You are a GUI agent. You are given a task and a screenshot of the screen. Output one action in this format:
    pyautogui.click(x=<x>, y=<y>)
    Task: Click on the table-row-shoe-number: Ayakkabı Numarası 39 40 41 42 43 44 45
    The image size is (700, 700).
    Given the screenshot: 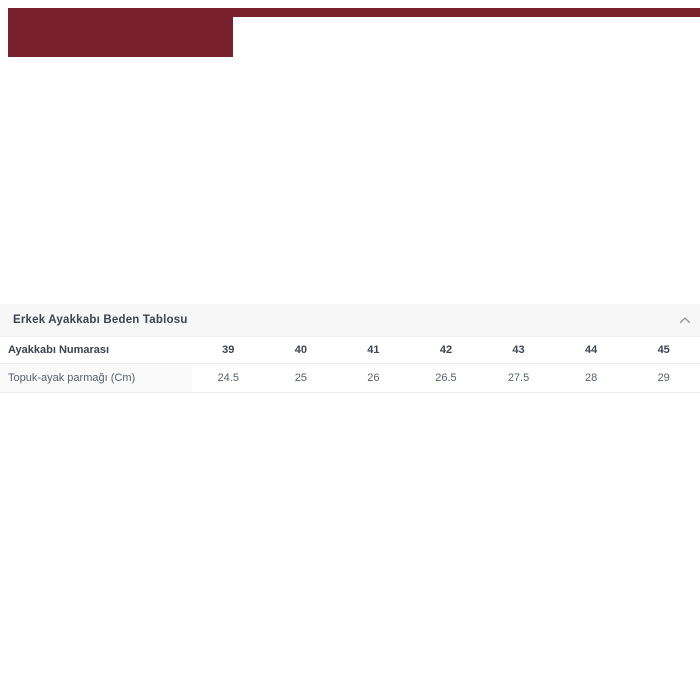 What is the action you would take?
    pyautogui.click(x=350, y=350)
    